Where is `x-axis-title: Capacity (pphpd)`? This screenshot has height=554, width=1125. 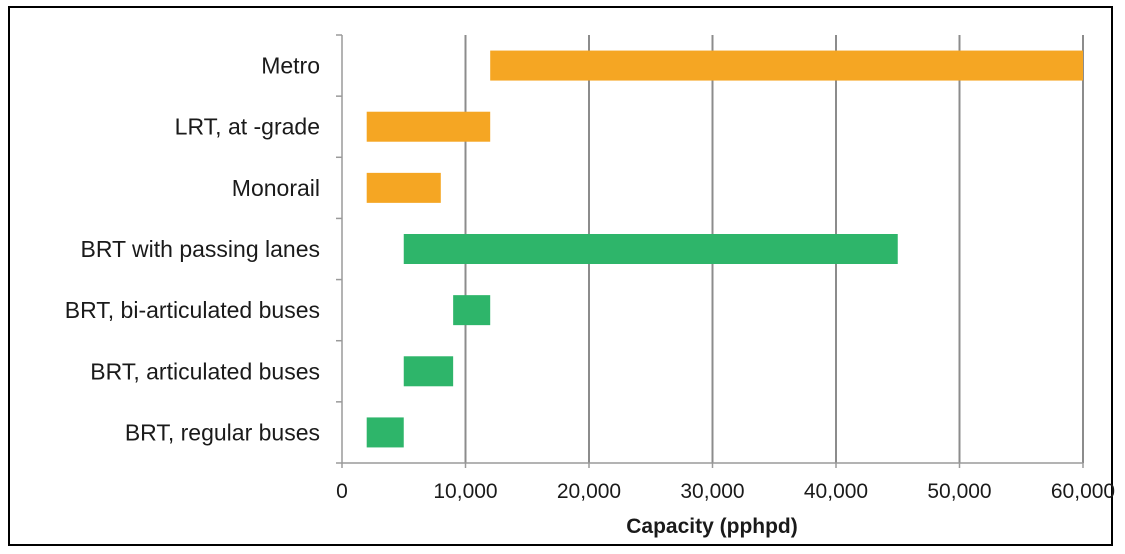 x-axis-title: Capacity (pphpd) is located at coordinates (712, 526).